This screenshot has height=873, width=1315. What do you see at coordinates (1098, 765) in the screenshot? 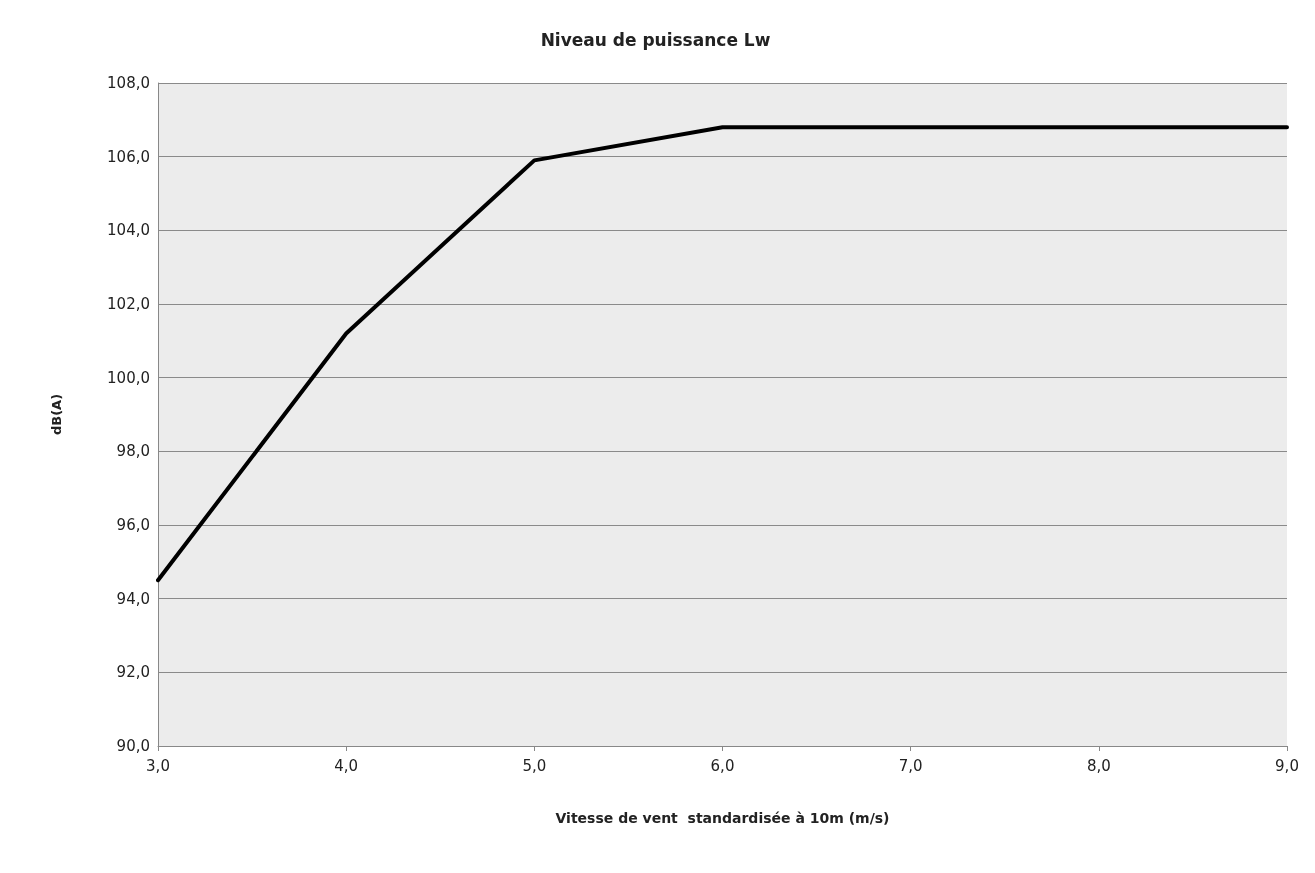
I see `x-tick-label: 8,0` at bounding box center [1098, 765].